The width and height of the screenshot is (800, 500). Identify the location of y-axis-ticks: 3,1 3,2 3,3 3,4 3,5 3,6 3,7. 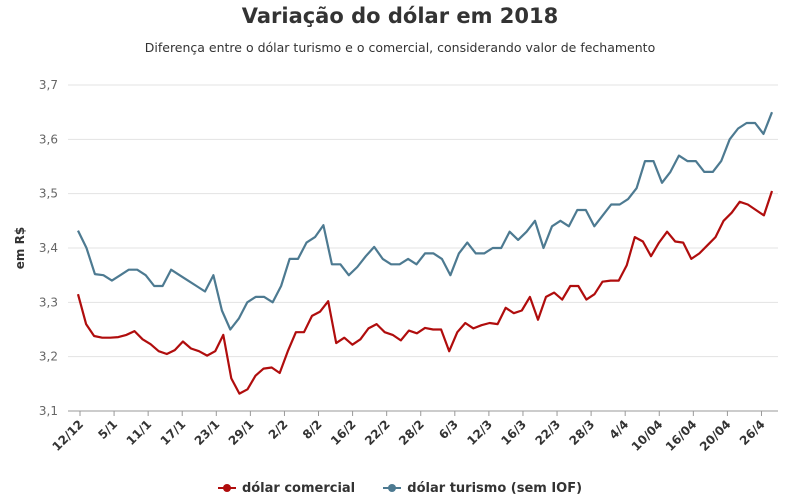
(48, 248).